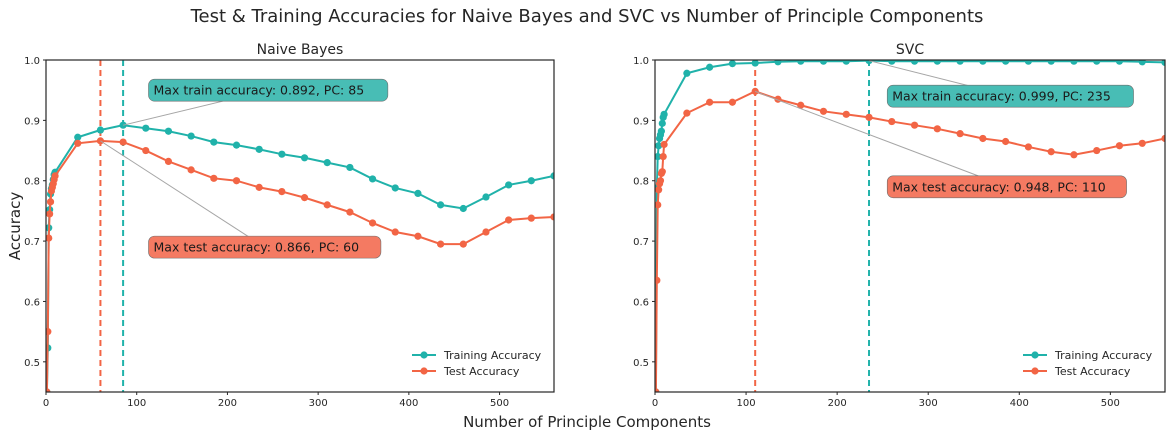  What do you see at coordinates (910, 50) in the screenshot?
I see `subplot-title: SVC` at bounding box center [910, 50].